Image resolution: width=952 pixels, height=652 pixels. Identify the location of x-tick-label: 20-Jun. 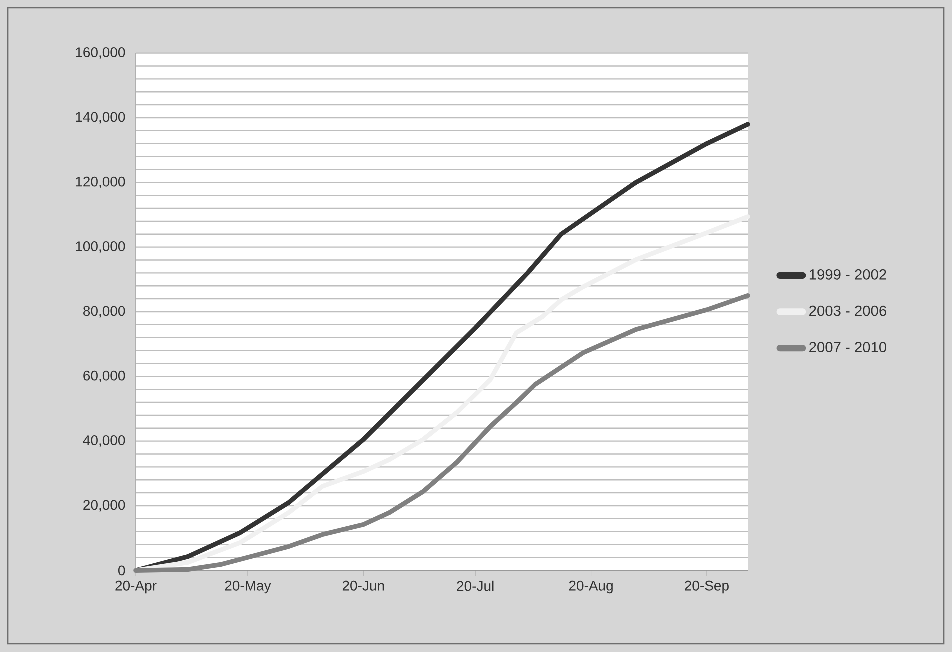
(363, 585).